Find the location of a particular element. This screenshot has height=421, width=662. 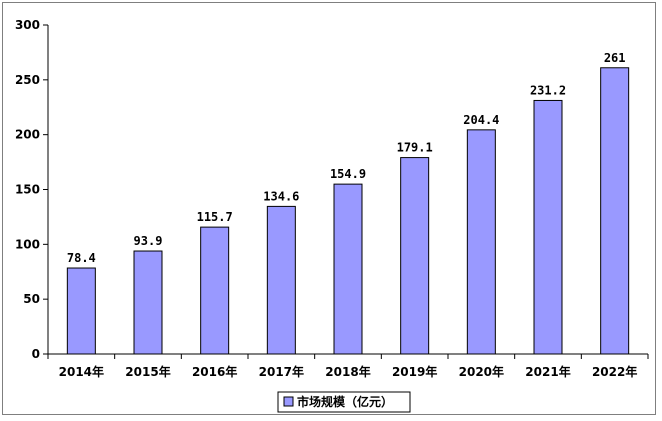

legend-box is located at coordinates (344, 402).